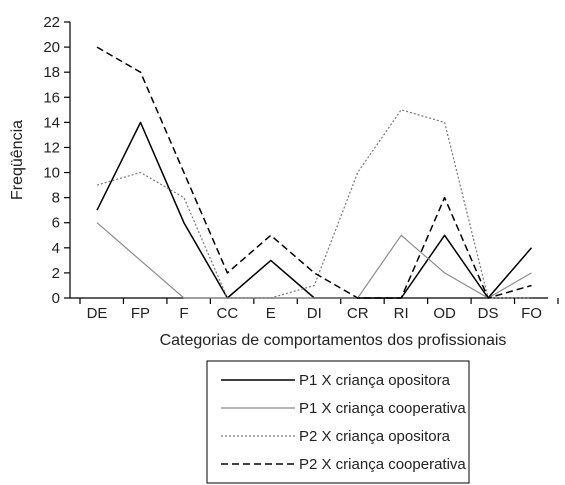  What do you see at coordinates (358, 313) in the screenshot?
I see `x-tick-label: CR` at bounding box center [358, 313].